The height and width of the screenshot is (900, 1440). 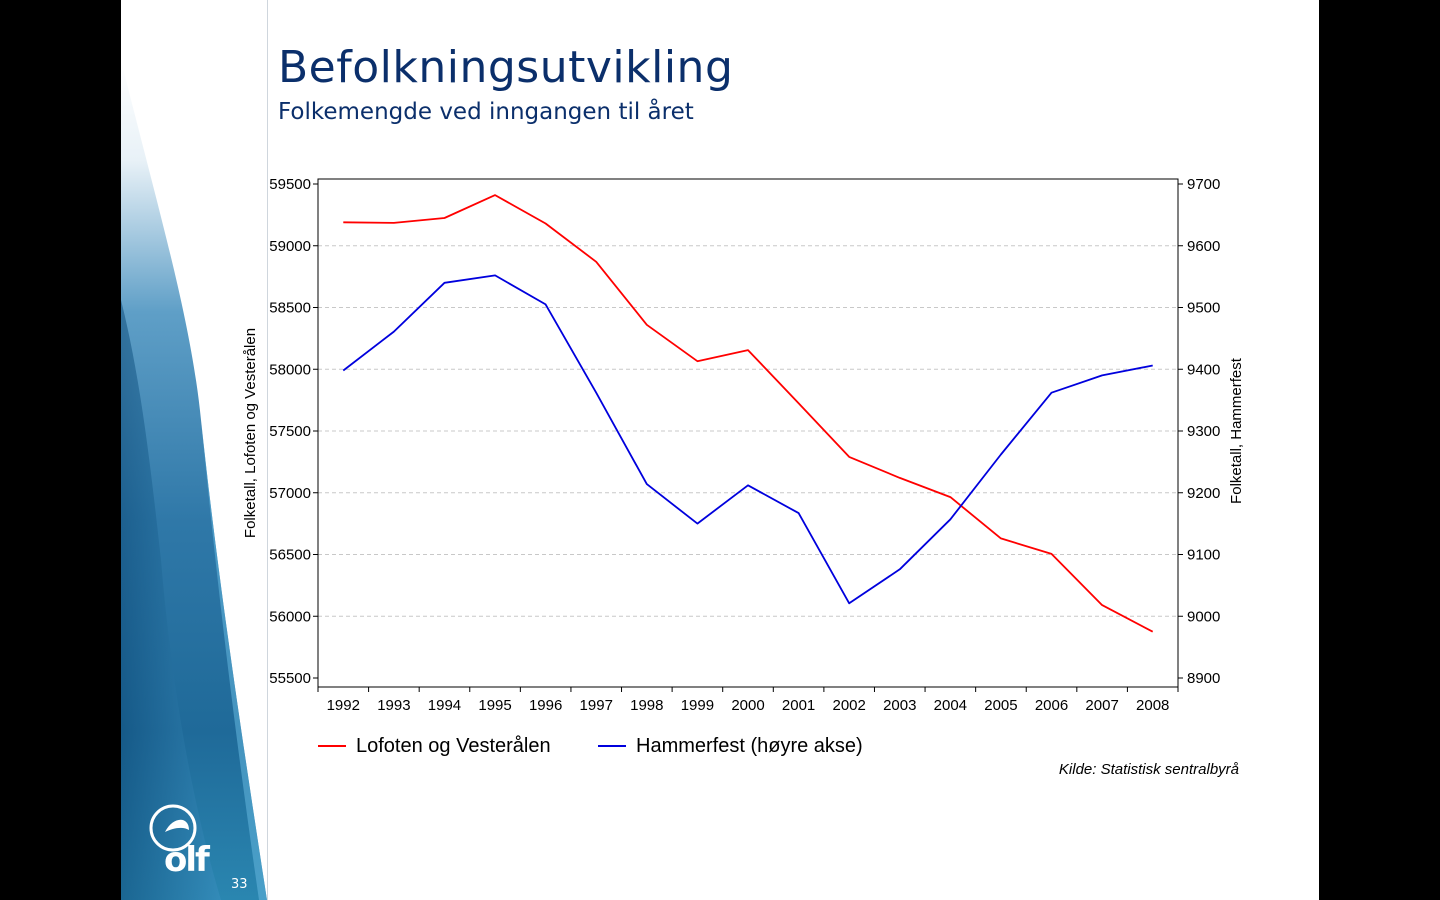 What do you see at coordinates (899, 705) in the screenshot?
I see `x-tick-label: 2003` at bounding box center [899, 705].